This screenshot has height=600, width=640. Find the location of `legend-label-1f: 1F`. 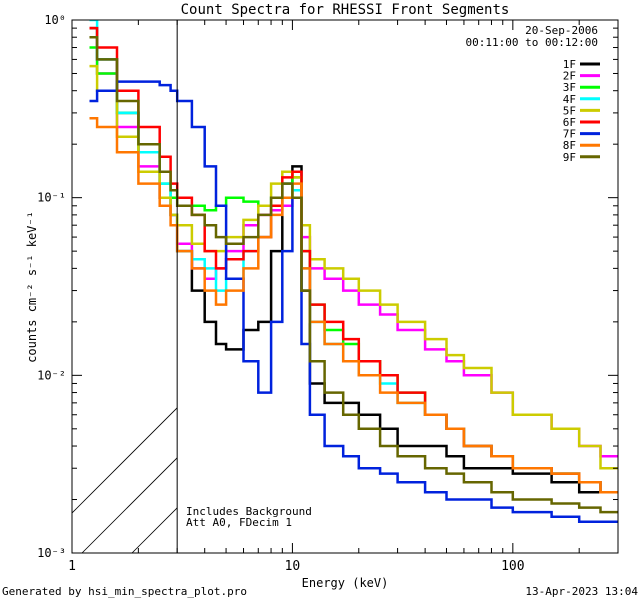

legend-label-1f: 1F is located at coordinates (569, 64).